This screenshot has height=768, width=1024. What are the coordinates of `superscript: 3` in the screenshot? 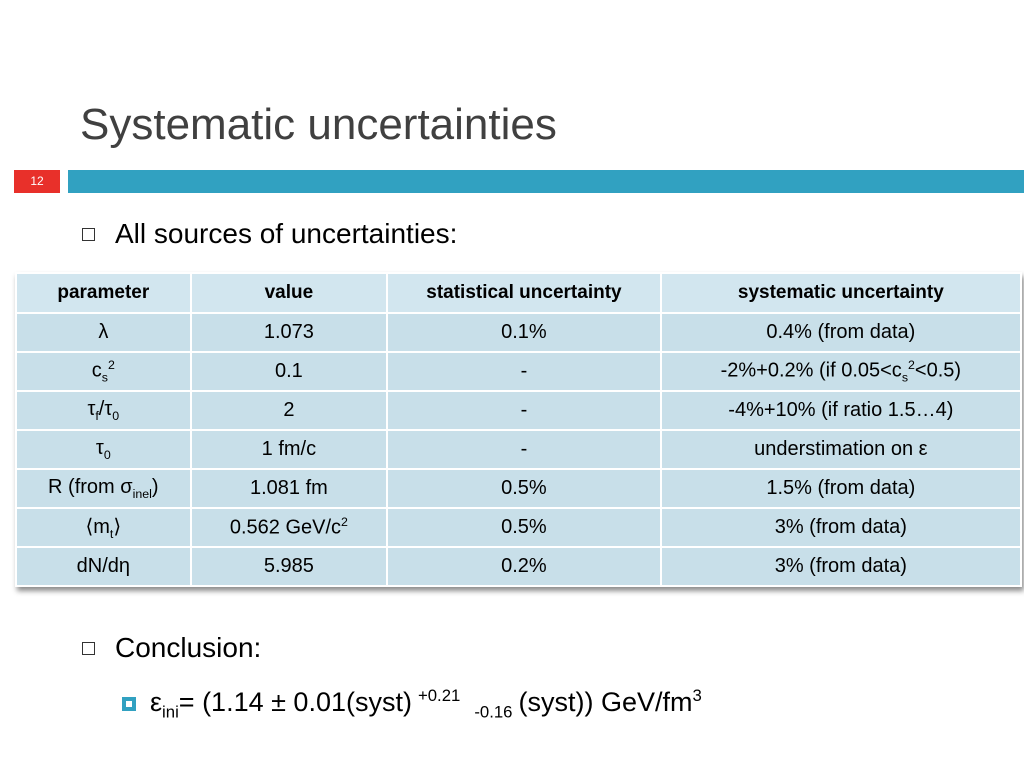 It's located at (697, 695).